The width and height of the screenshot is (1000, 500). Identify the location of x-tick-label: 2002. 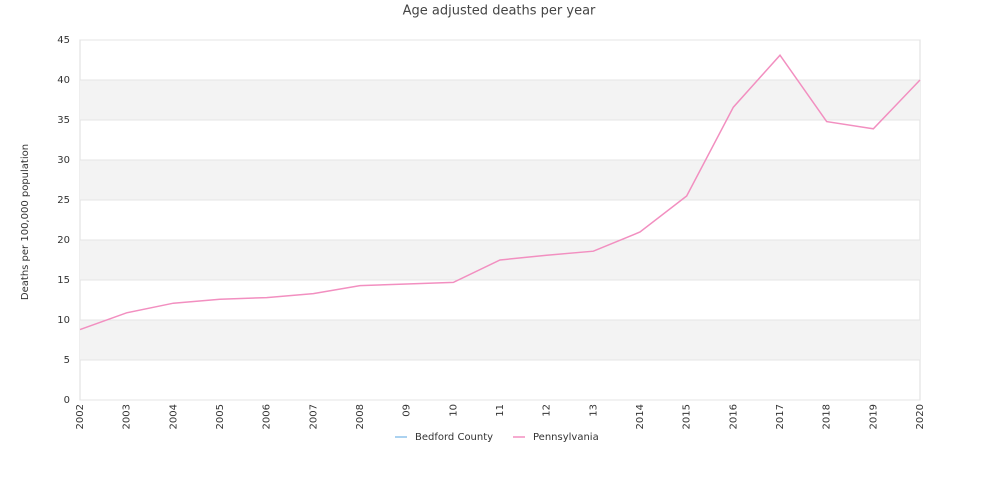
(80, 416).